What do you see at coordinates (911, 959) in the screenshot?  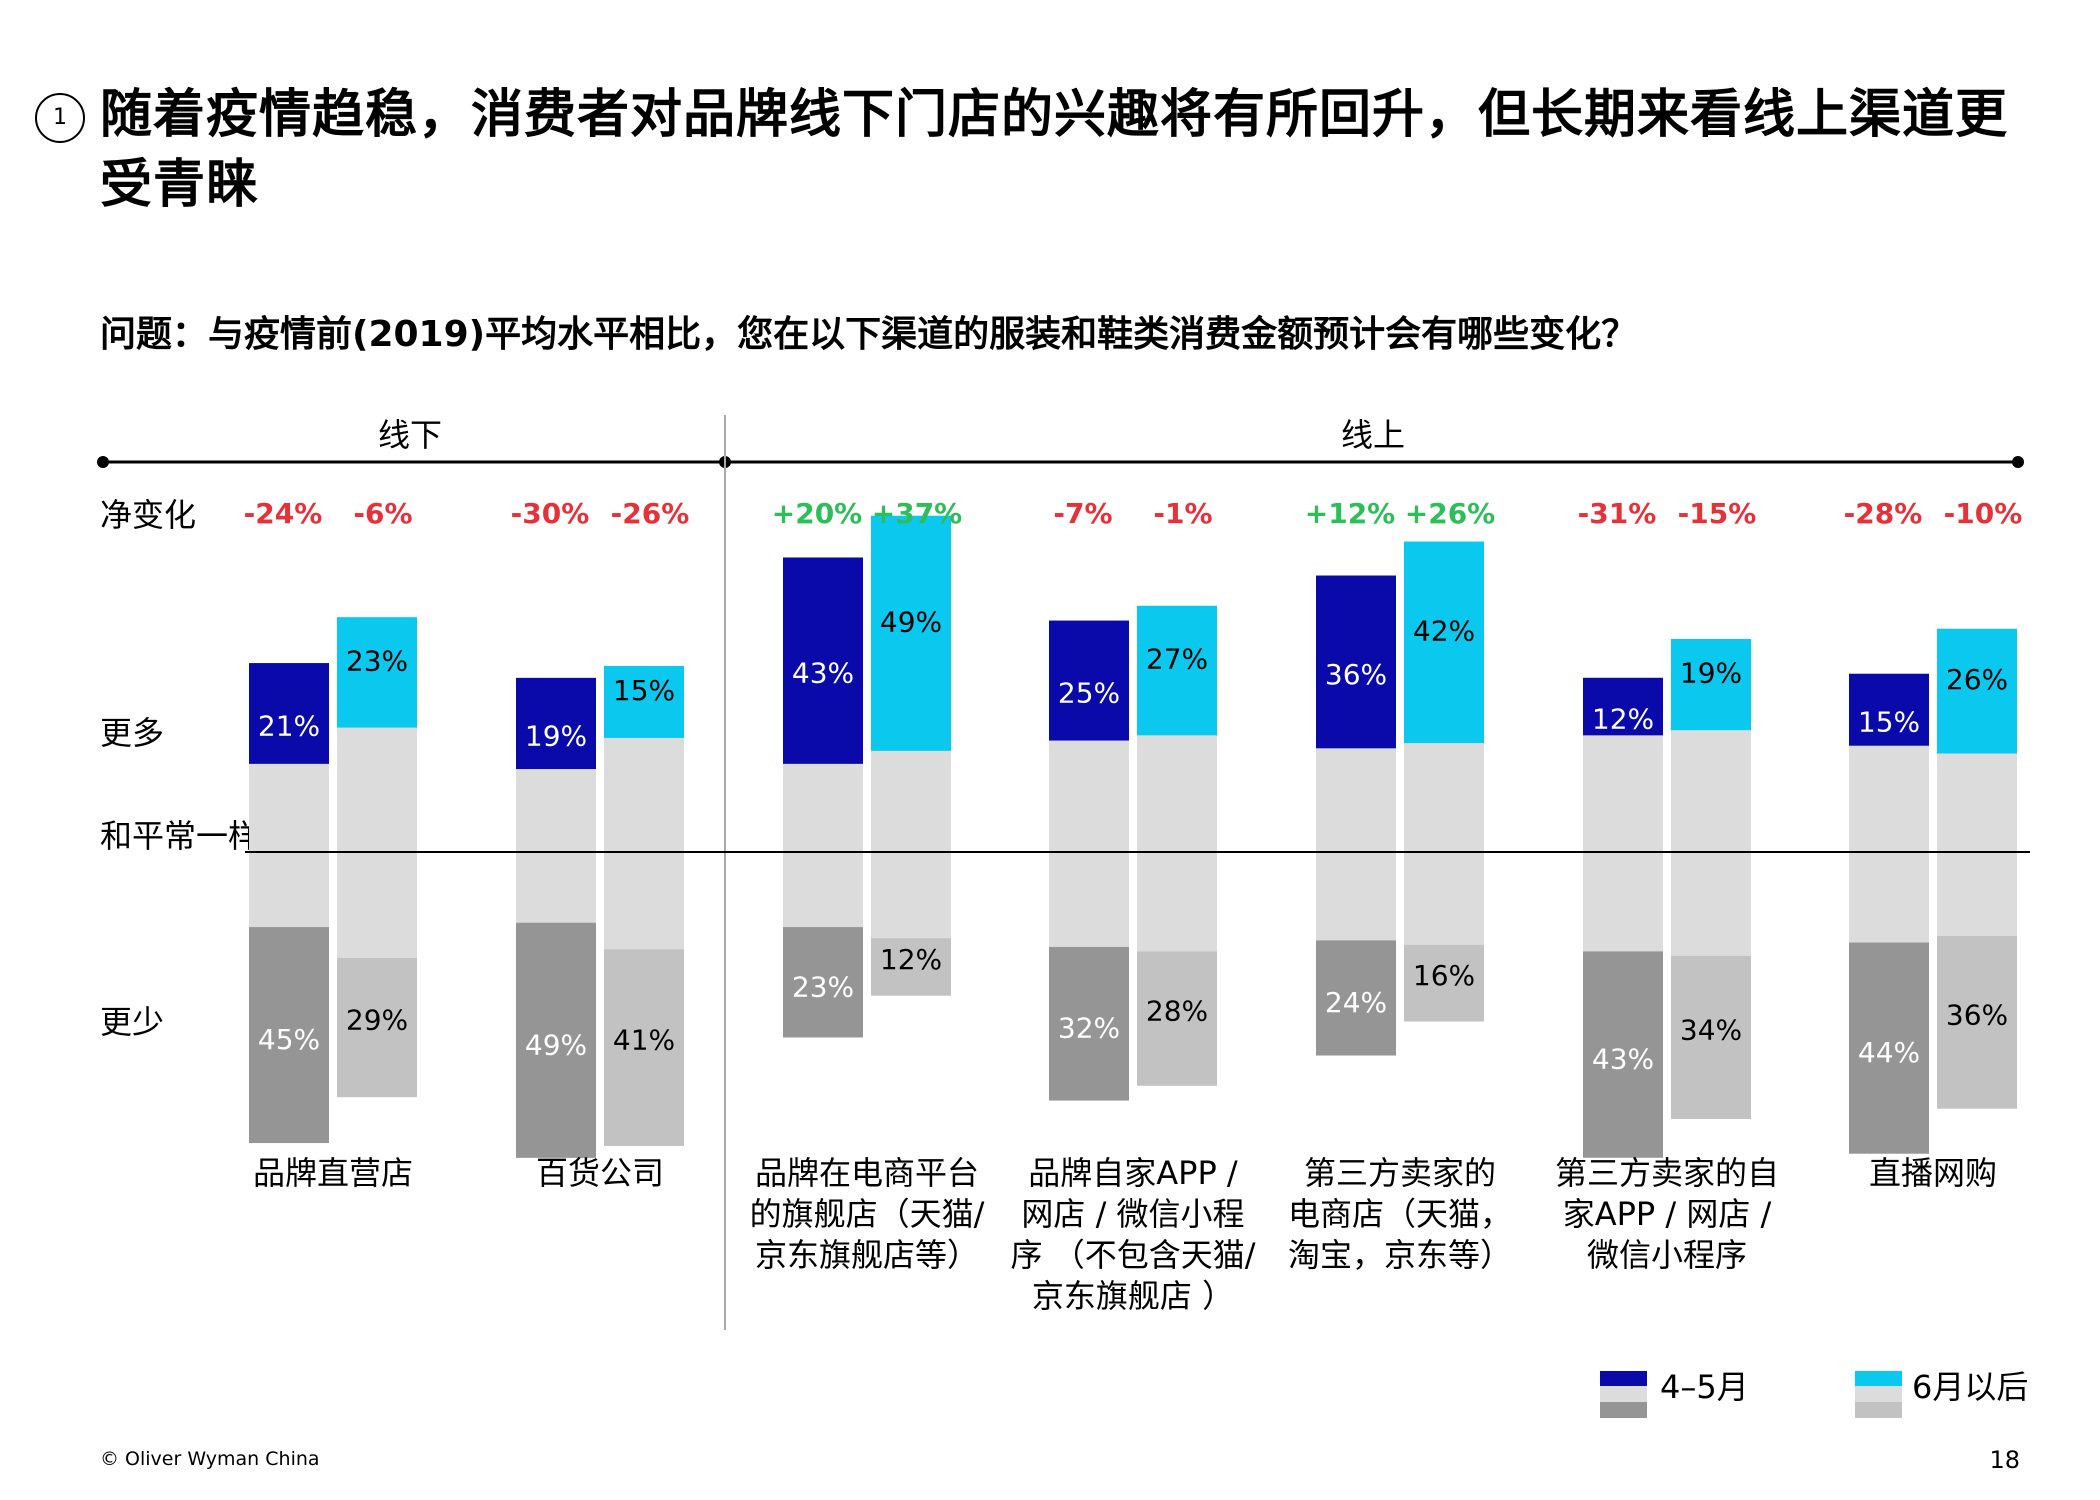 I see `label-less-2-cat3: 12%` at bounding box center [911, 959].